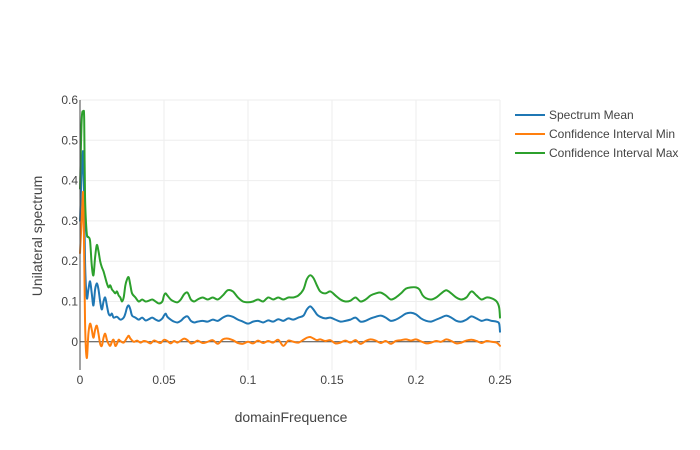  I want to click on x-tick-label: 0.15, so click(332, 380).